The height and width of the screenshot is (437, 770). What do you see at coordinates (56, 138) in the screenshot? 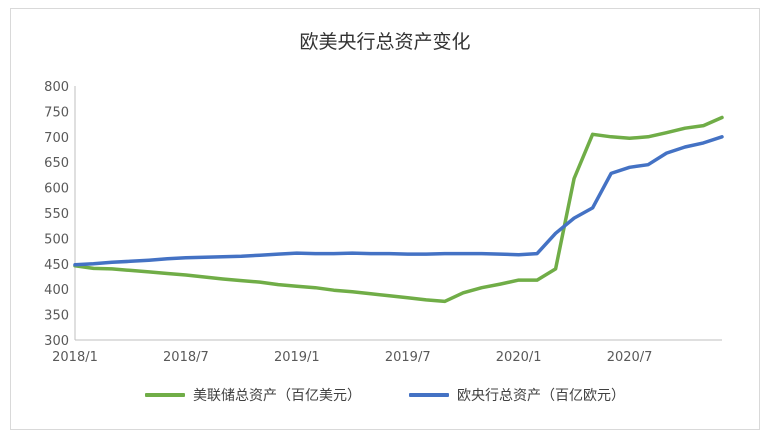
I see `y-tick-label: 700` at bounding box center [56, 138].